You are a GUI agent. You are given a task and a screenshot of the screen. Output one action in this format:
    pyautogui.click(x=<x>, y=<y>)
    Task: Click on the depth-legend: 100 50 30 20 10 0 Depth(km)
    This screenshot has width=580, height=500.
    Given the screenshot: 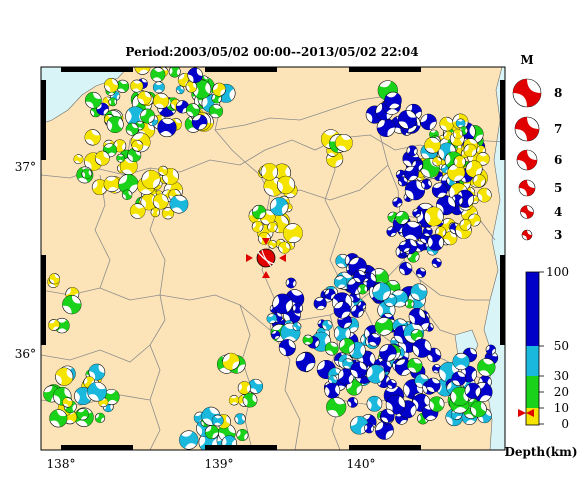 What is the action you would take?
    pyautogui.click(x=540, y=362)
    